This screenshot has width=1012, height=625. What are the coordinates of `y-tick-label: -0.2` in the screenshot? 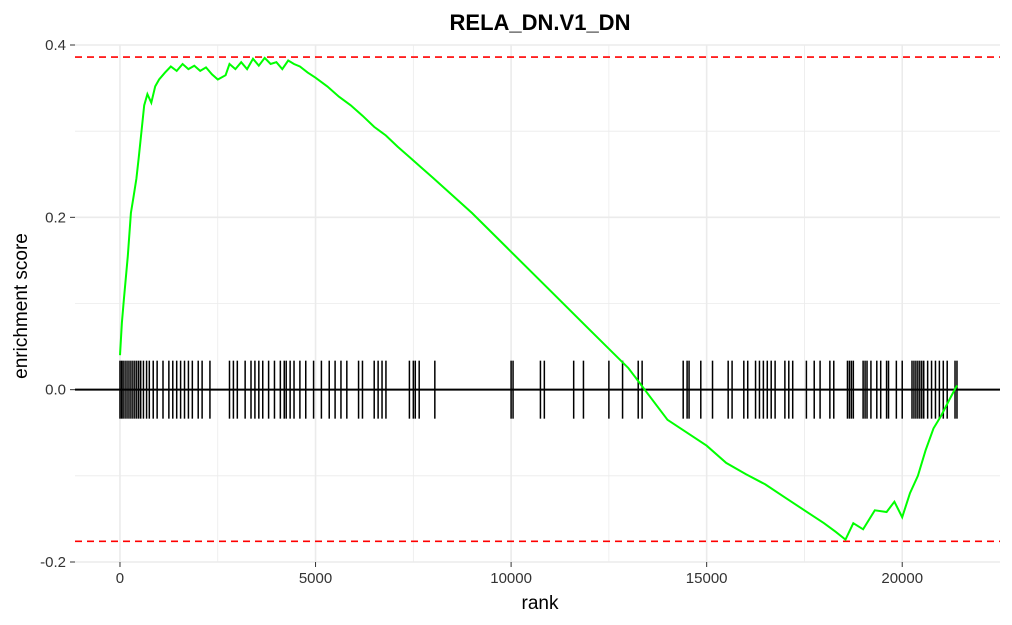 It's located at (53, 562).